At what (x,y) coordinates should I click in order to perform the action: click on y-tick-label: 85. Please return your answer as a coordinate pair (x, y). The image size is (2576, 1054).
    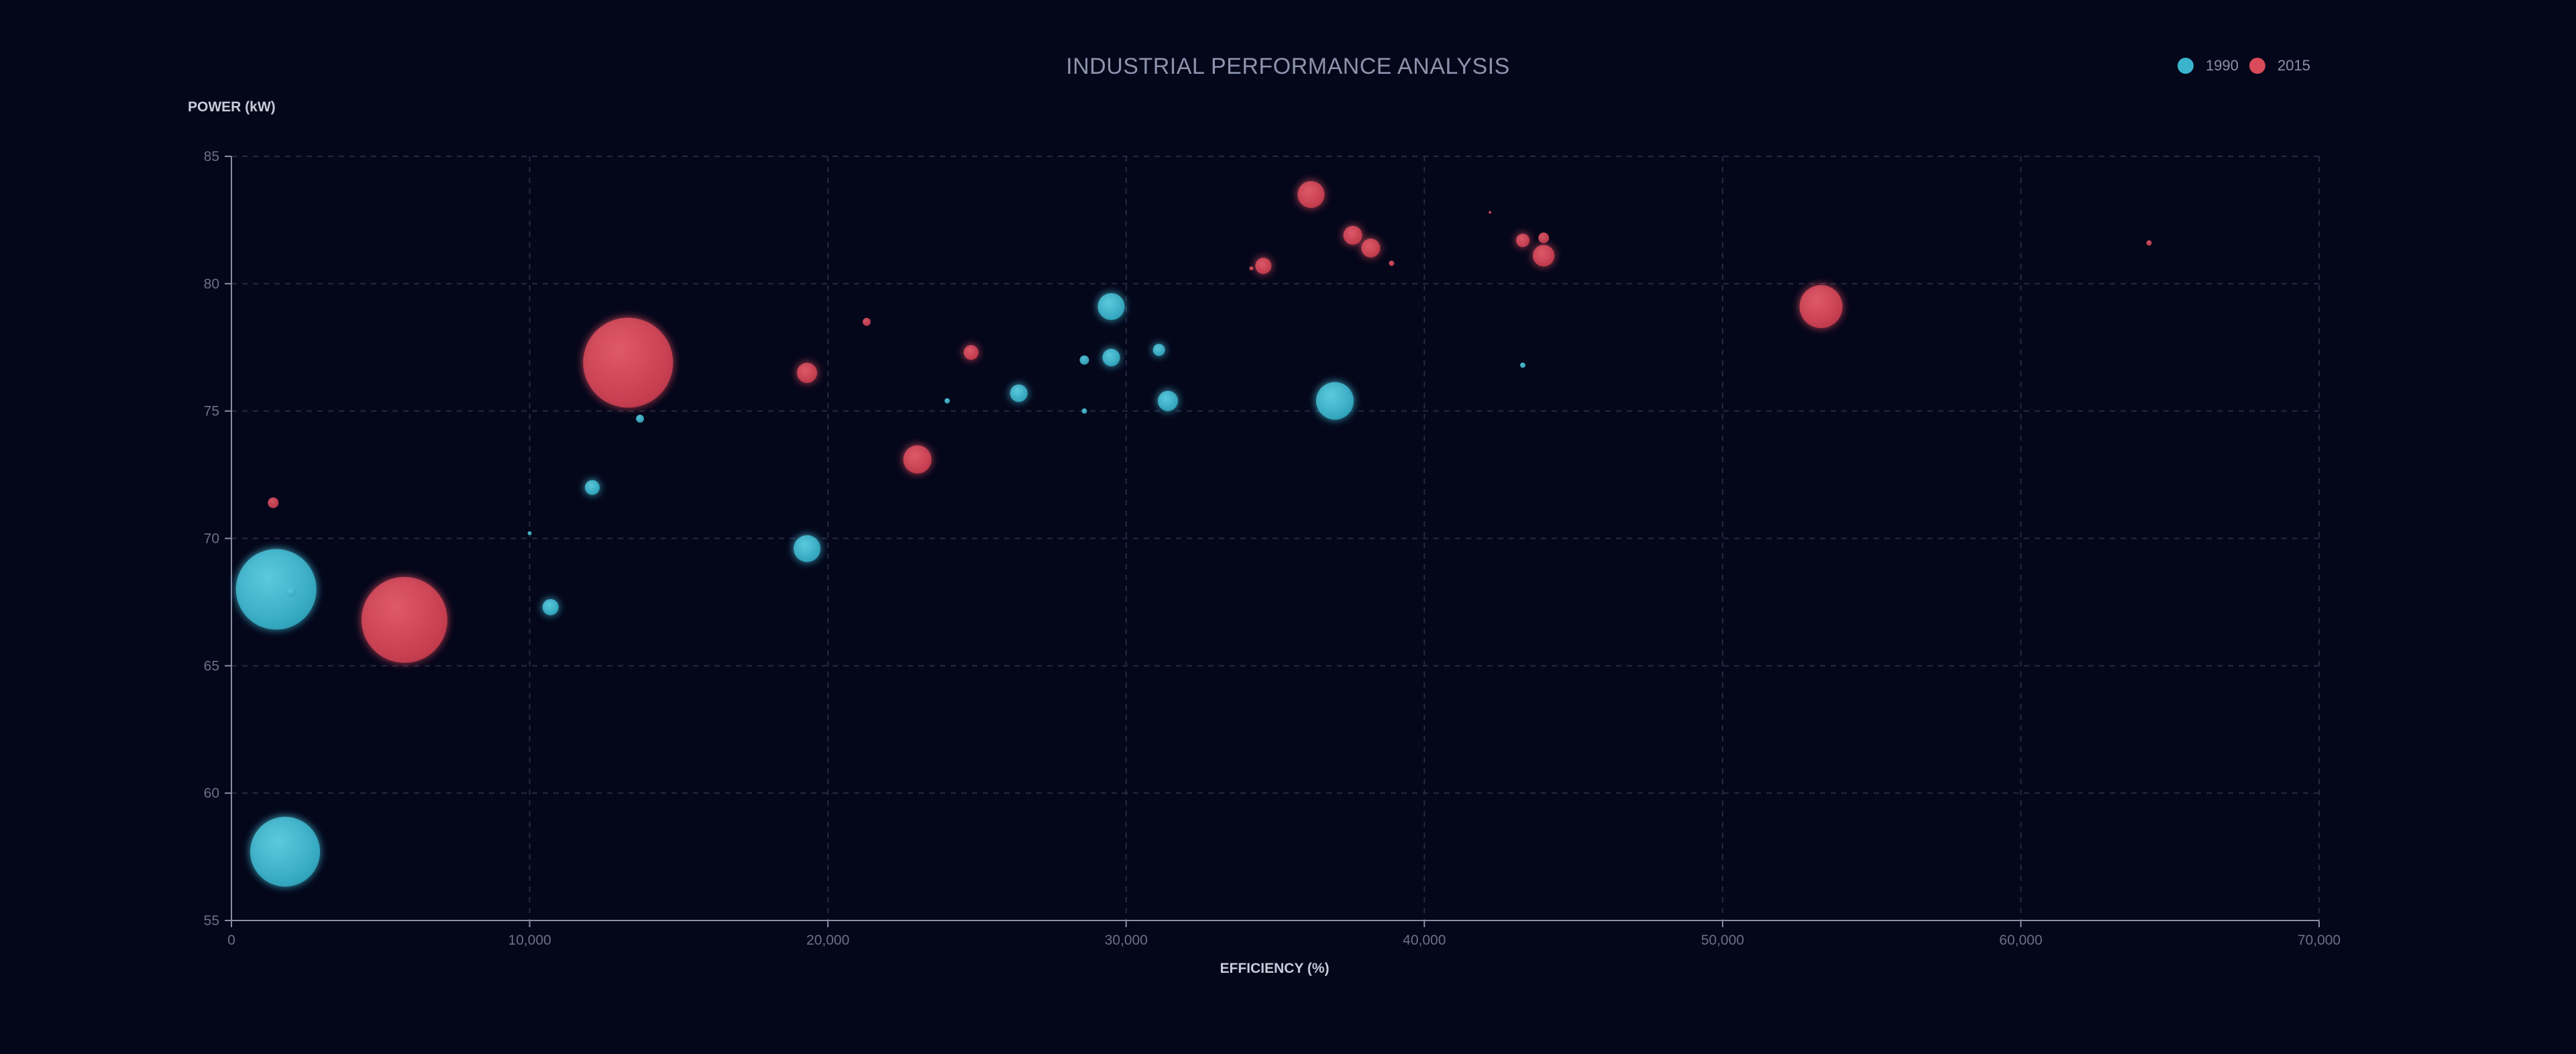
    Looking at the image, I should click on (211, 156).